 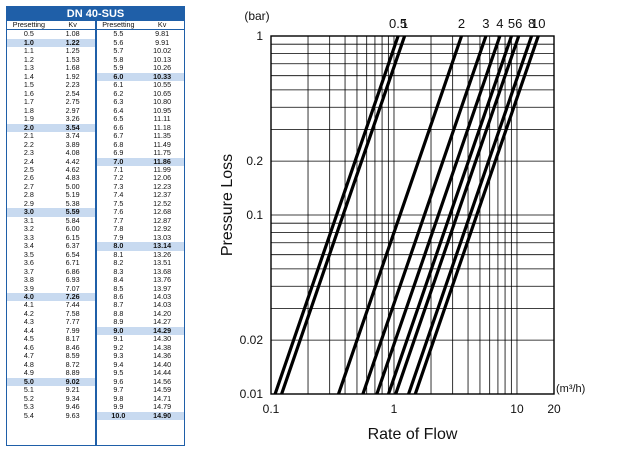 What do you see at coordinates (72, 25) in the screenshot?
I see `header-kv: Kv` at bounding box center [72, 25].